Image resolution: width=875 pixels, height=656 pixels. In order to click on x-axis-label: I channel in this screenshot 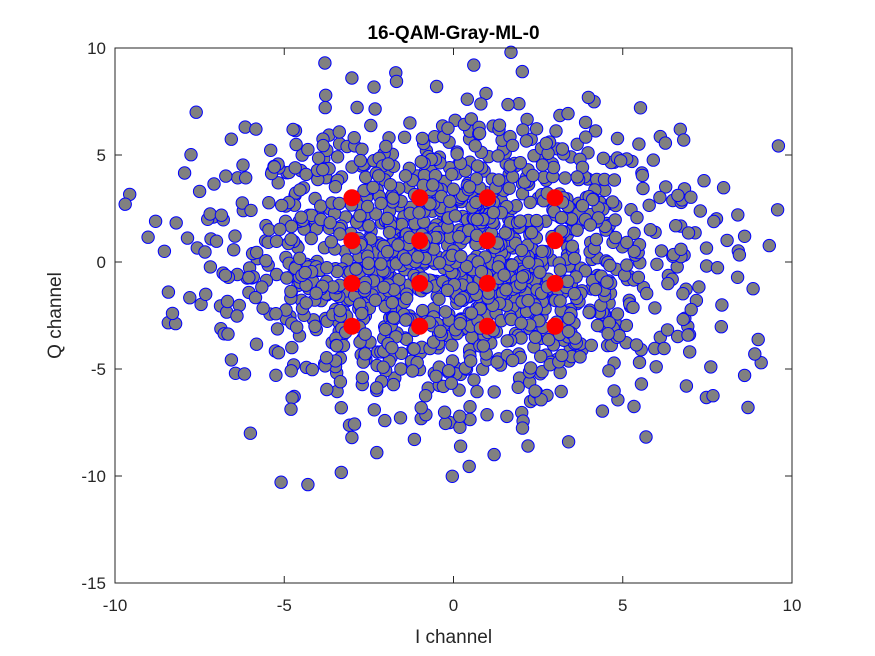, I will do `click(453, 637)`.